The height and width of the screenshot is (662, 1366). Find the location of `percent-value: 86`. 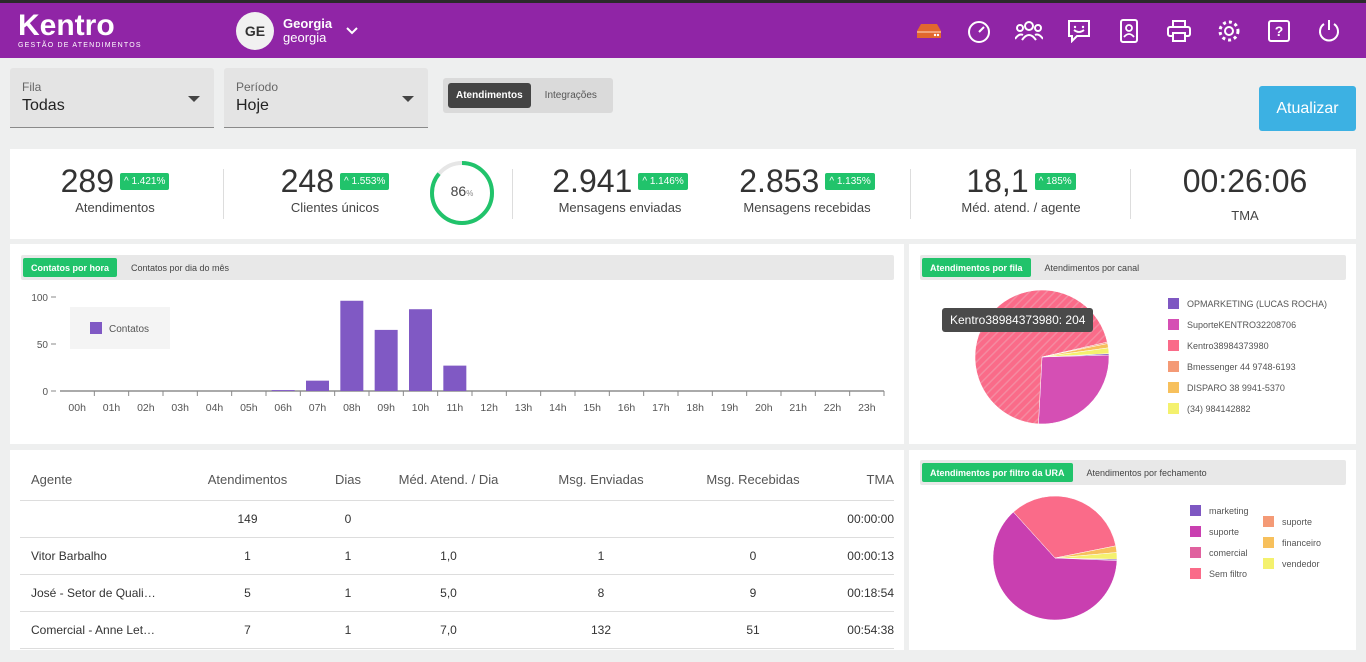

percent-value: 86 is located at coordinates (458, 191).